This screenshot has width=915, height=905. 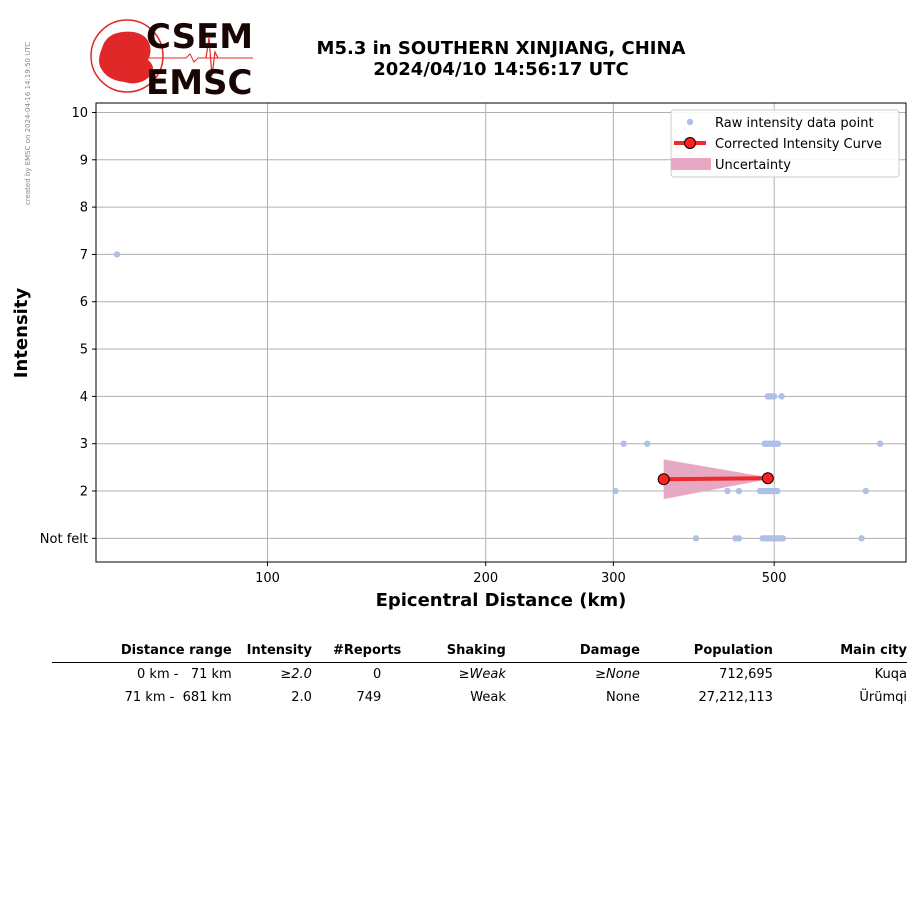 I want to click on y-tick-label: 6, so click(x=84, y=302).